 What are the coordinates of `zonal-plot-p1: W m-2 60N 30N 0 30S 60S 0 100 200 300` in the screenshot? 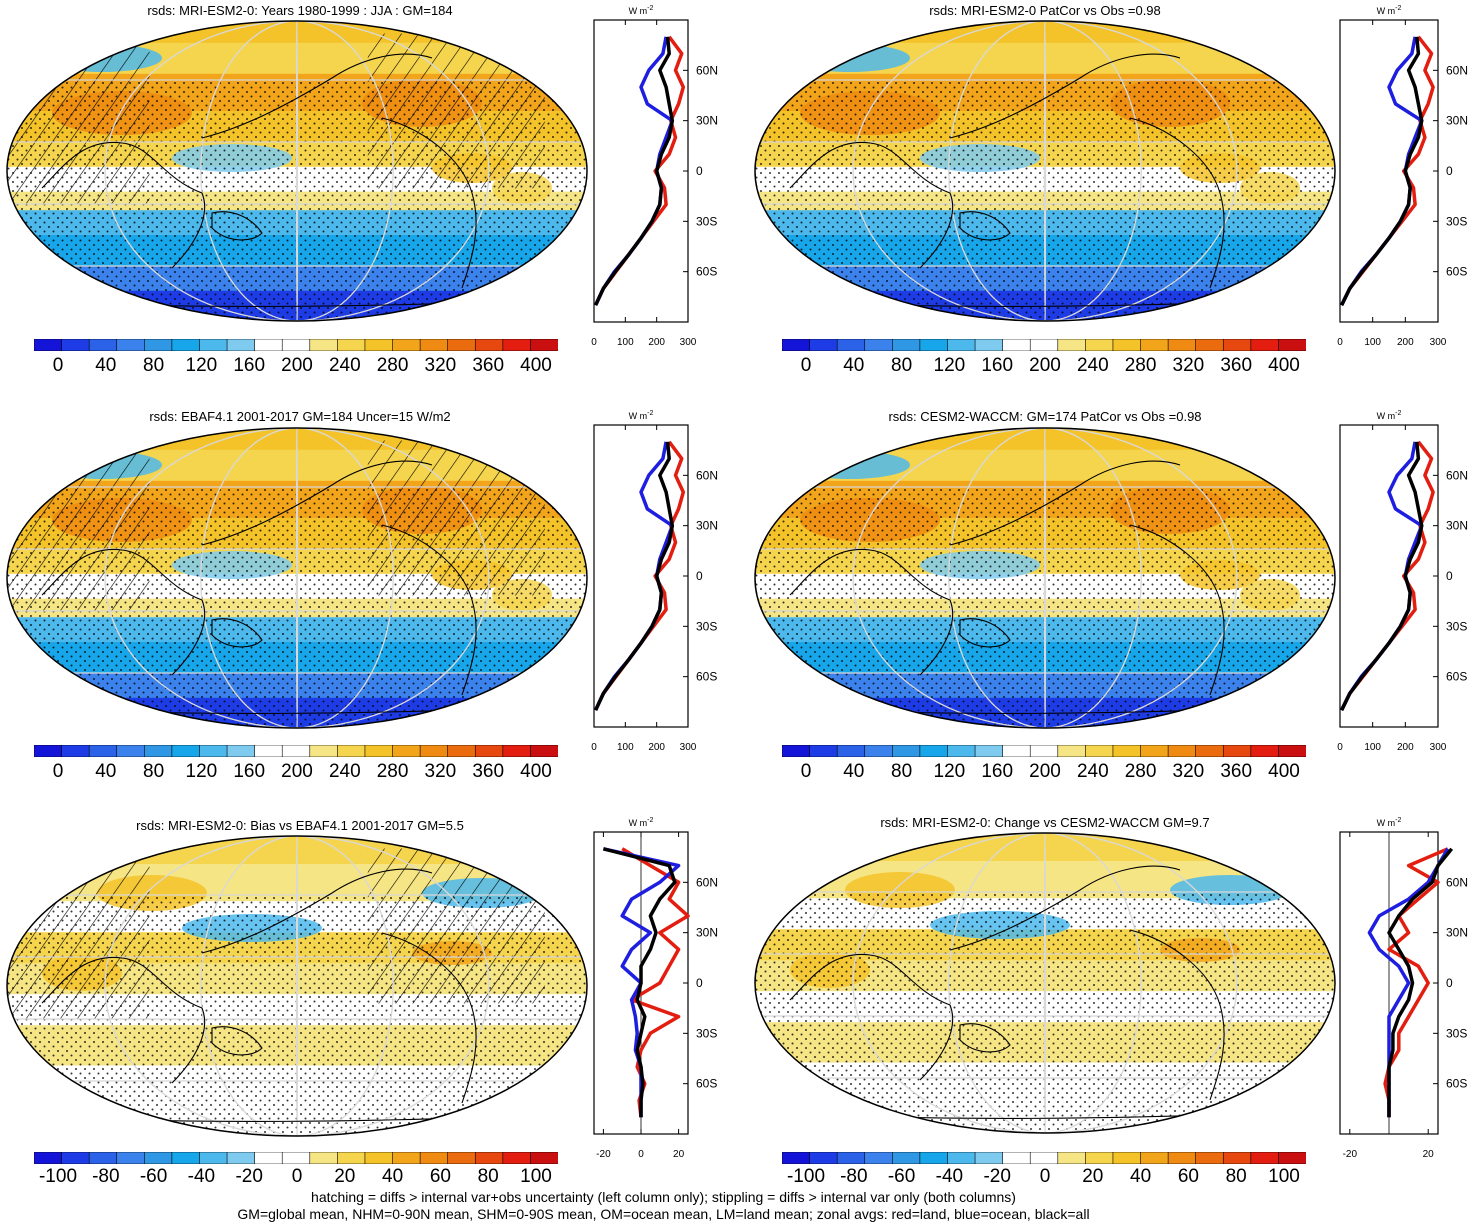 It's located at (654, 176).